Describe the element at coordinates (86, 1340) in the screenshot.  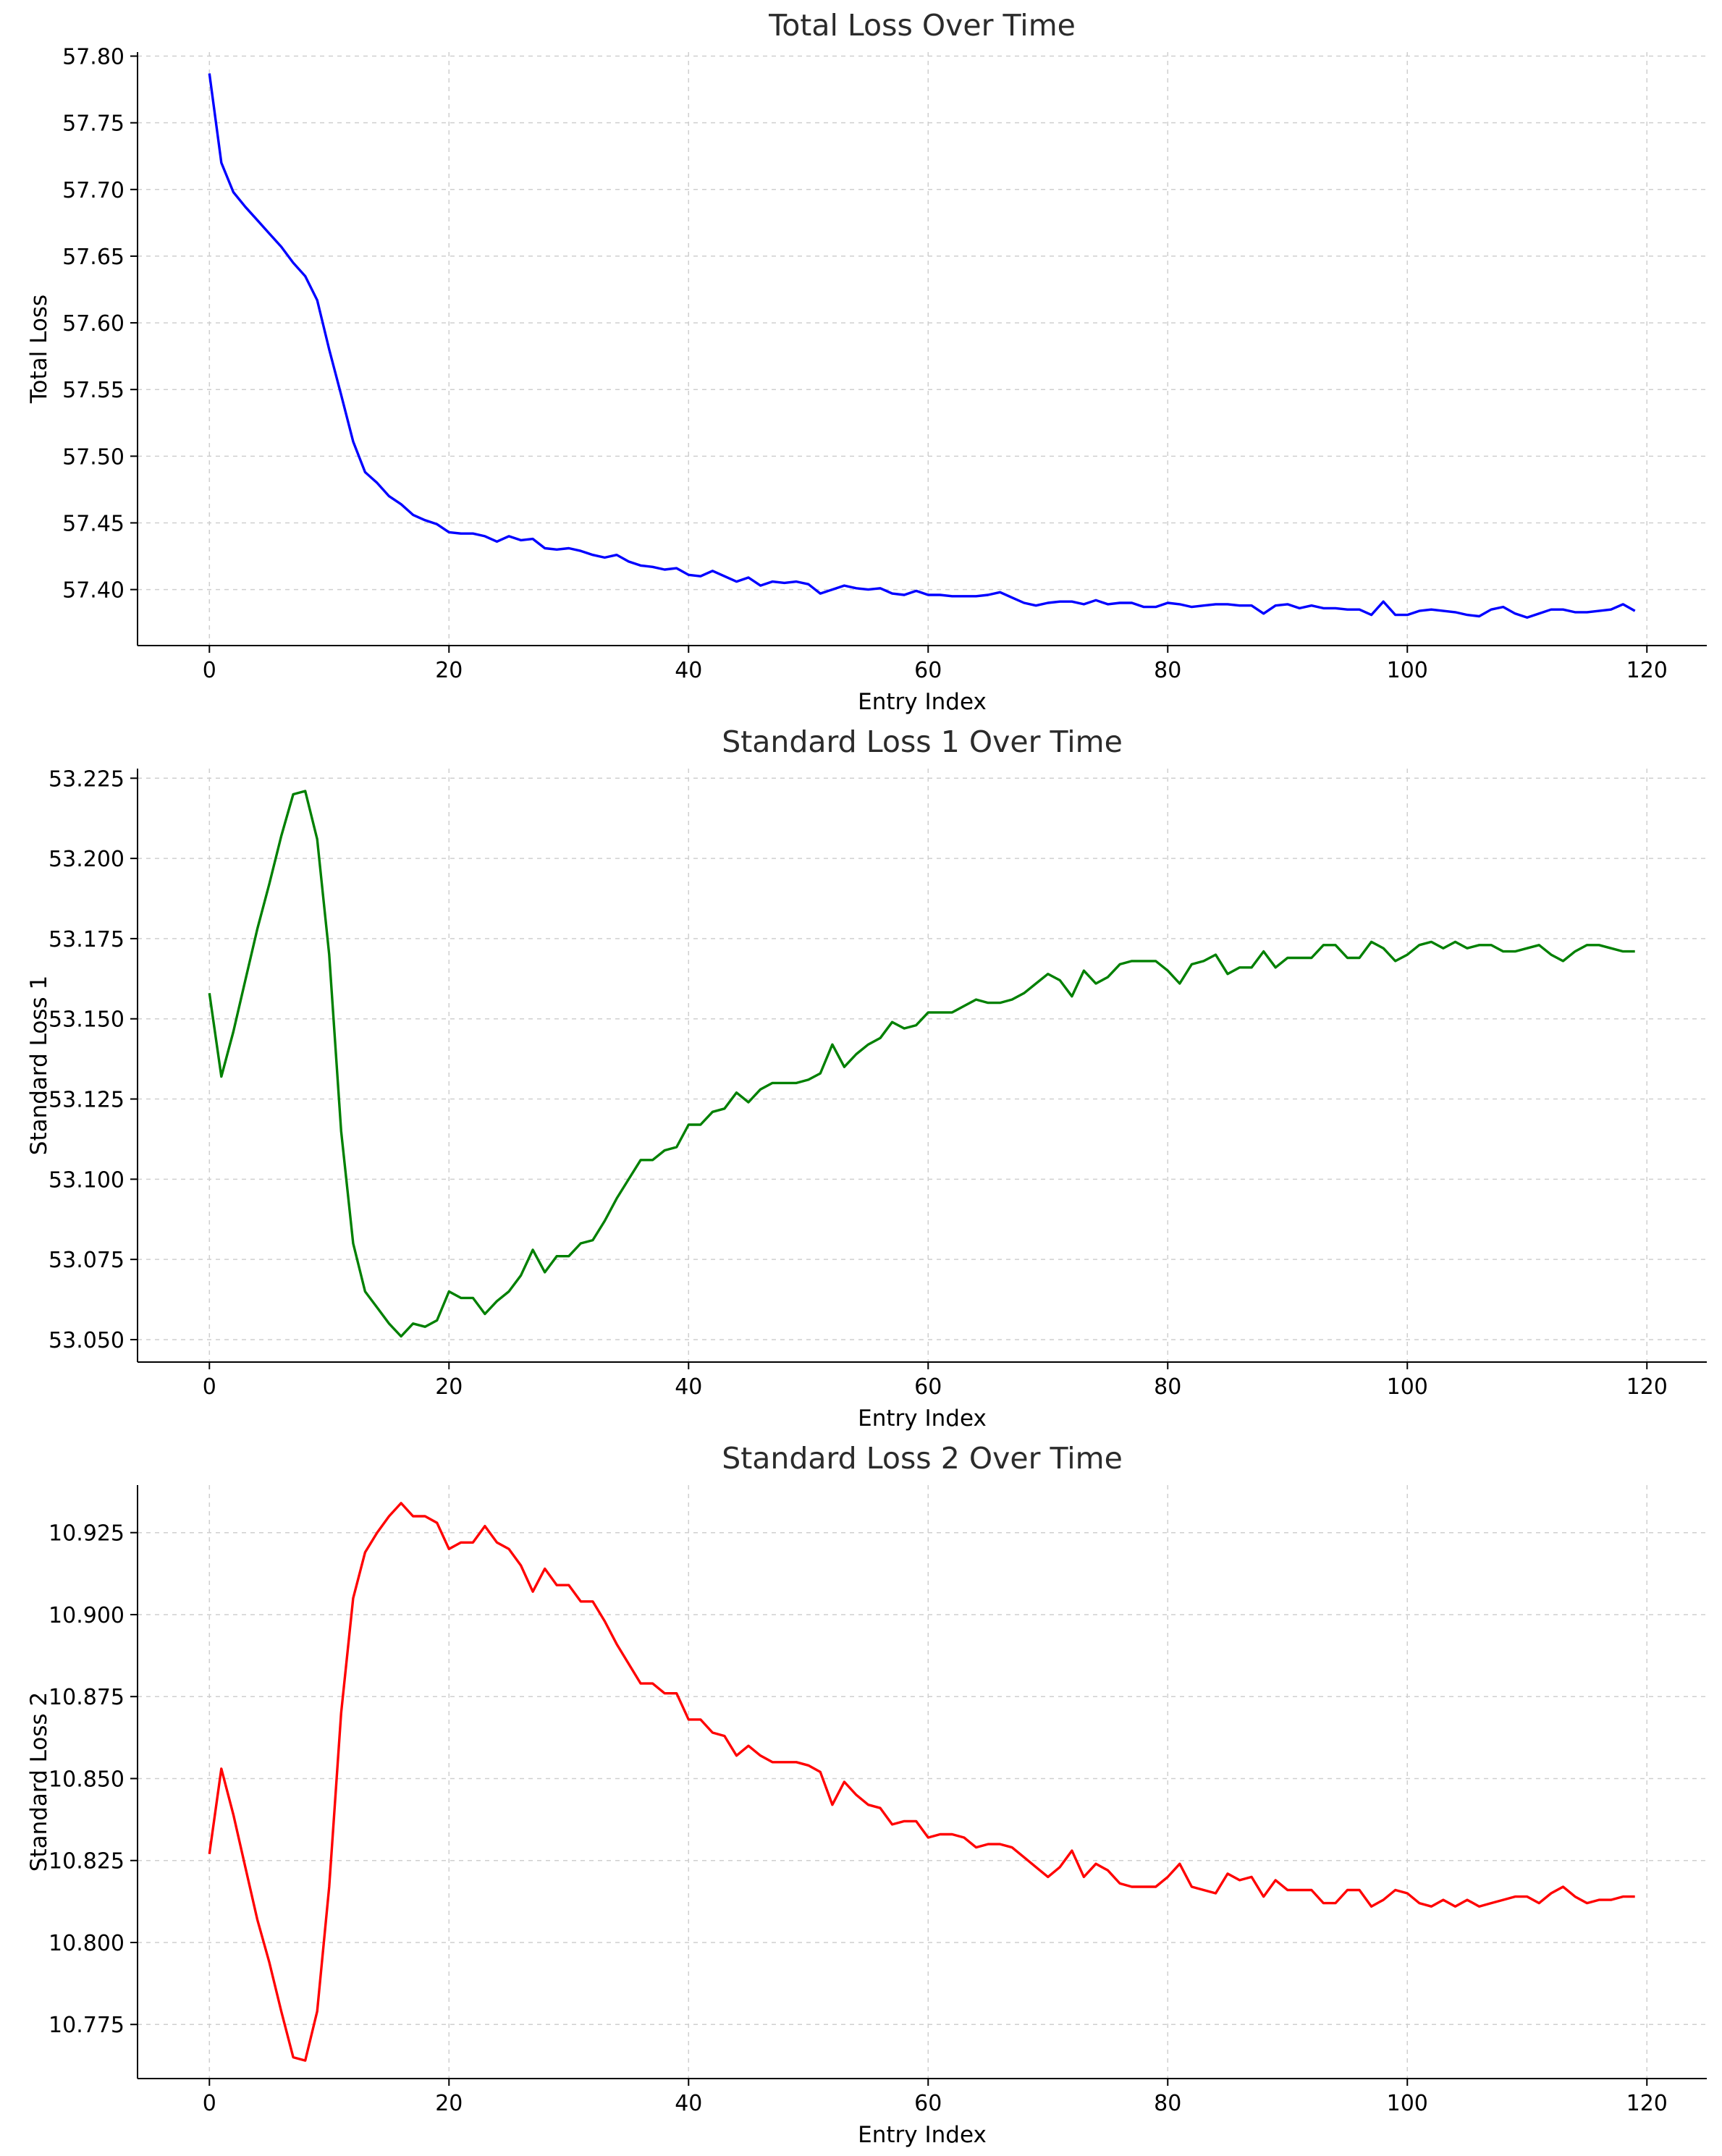
I see `y-tick-label: 53.050` at that location.